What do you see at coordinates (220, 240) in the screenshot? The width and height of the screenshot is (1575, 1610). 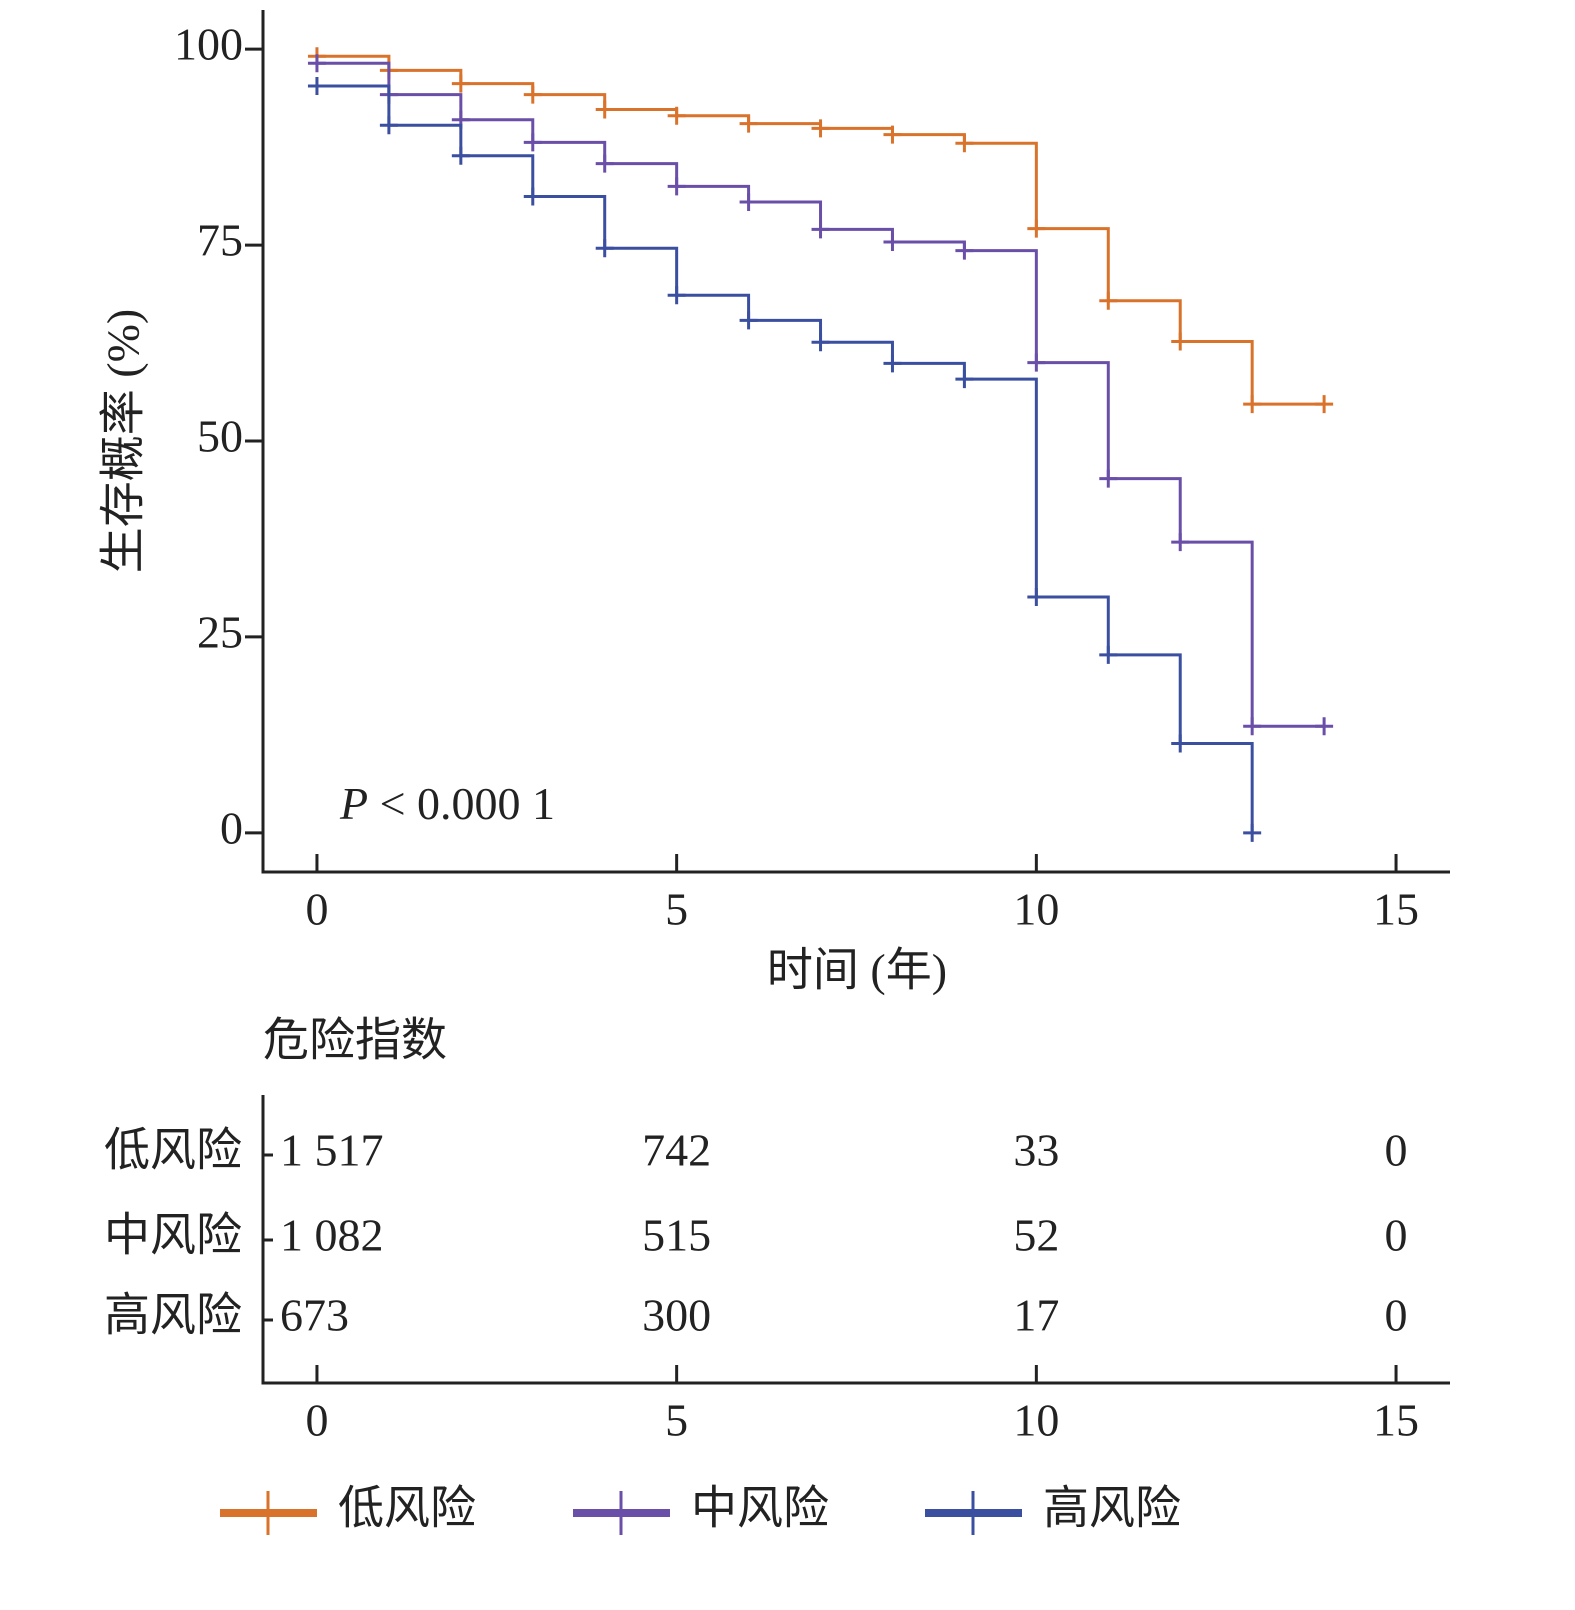 I see `y-tick-label: 75` at bounding box center [220, 240].